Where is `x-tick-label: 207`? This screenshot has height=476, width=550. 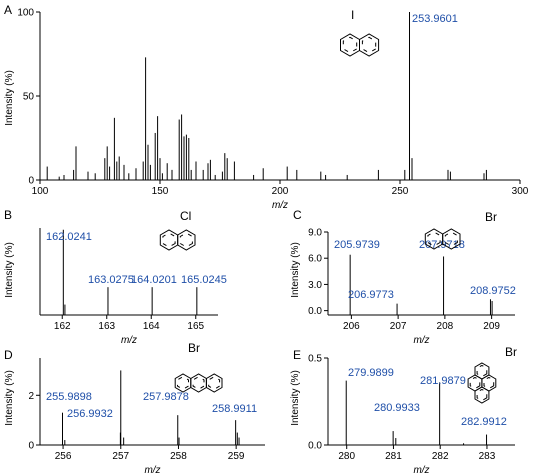
x-tick-label: 207 is located at coordinates (398, 326).